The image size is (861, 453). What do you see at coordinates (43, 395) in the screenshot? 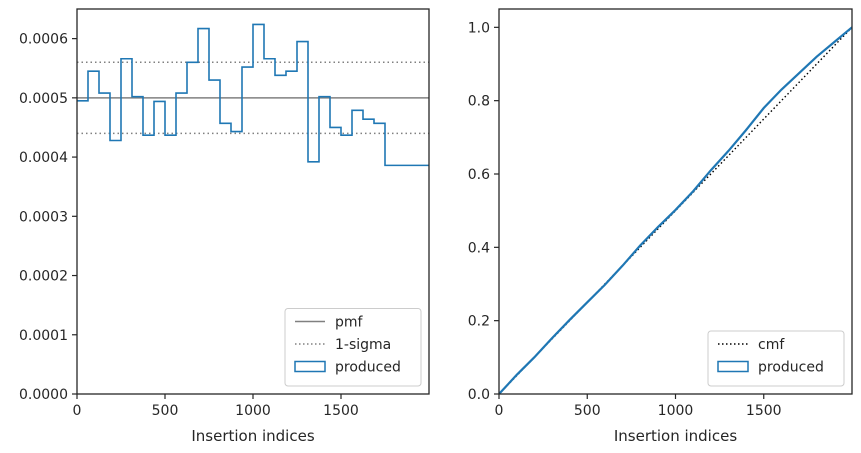
I see `y-tick-label: 0.0000` at bounding box center [43, 395].